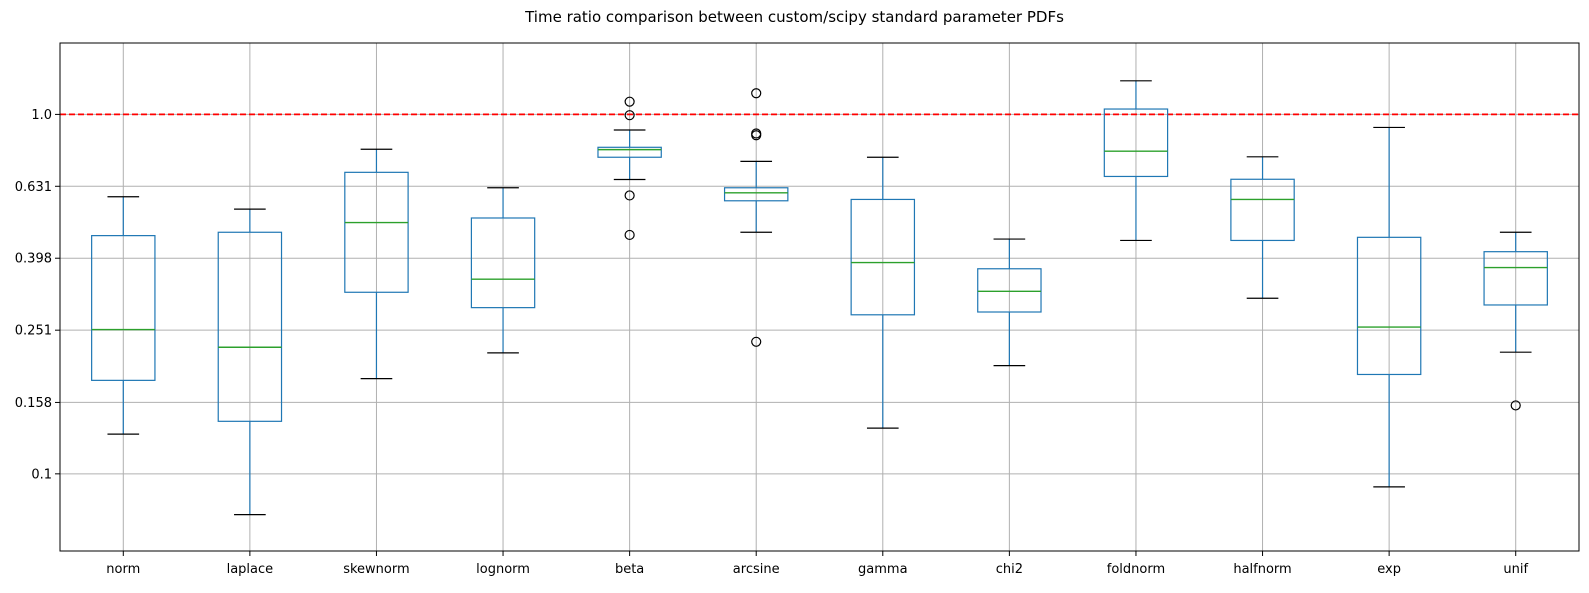 This screenshot has height=593, width=1589. I want to click on x-tick-label: arcsine, so click(756, 569).